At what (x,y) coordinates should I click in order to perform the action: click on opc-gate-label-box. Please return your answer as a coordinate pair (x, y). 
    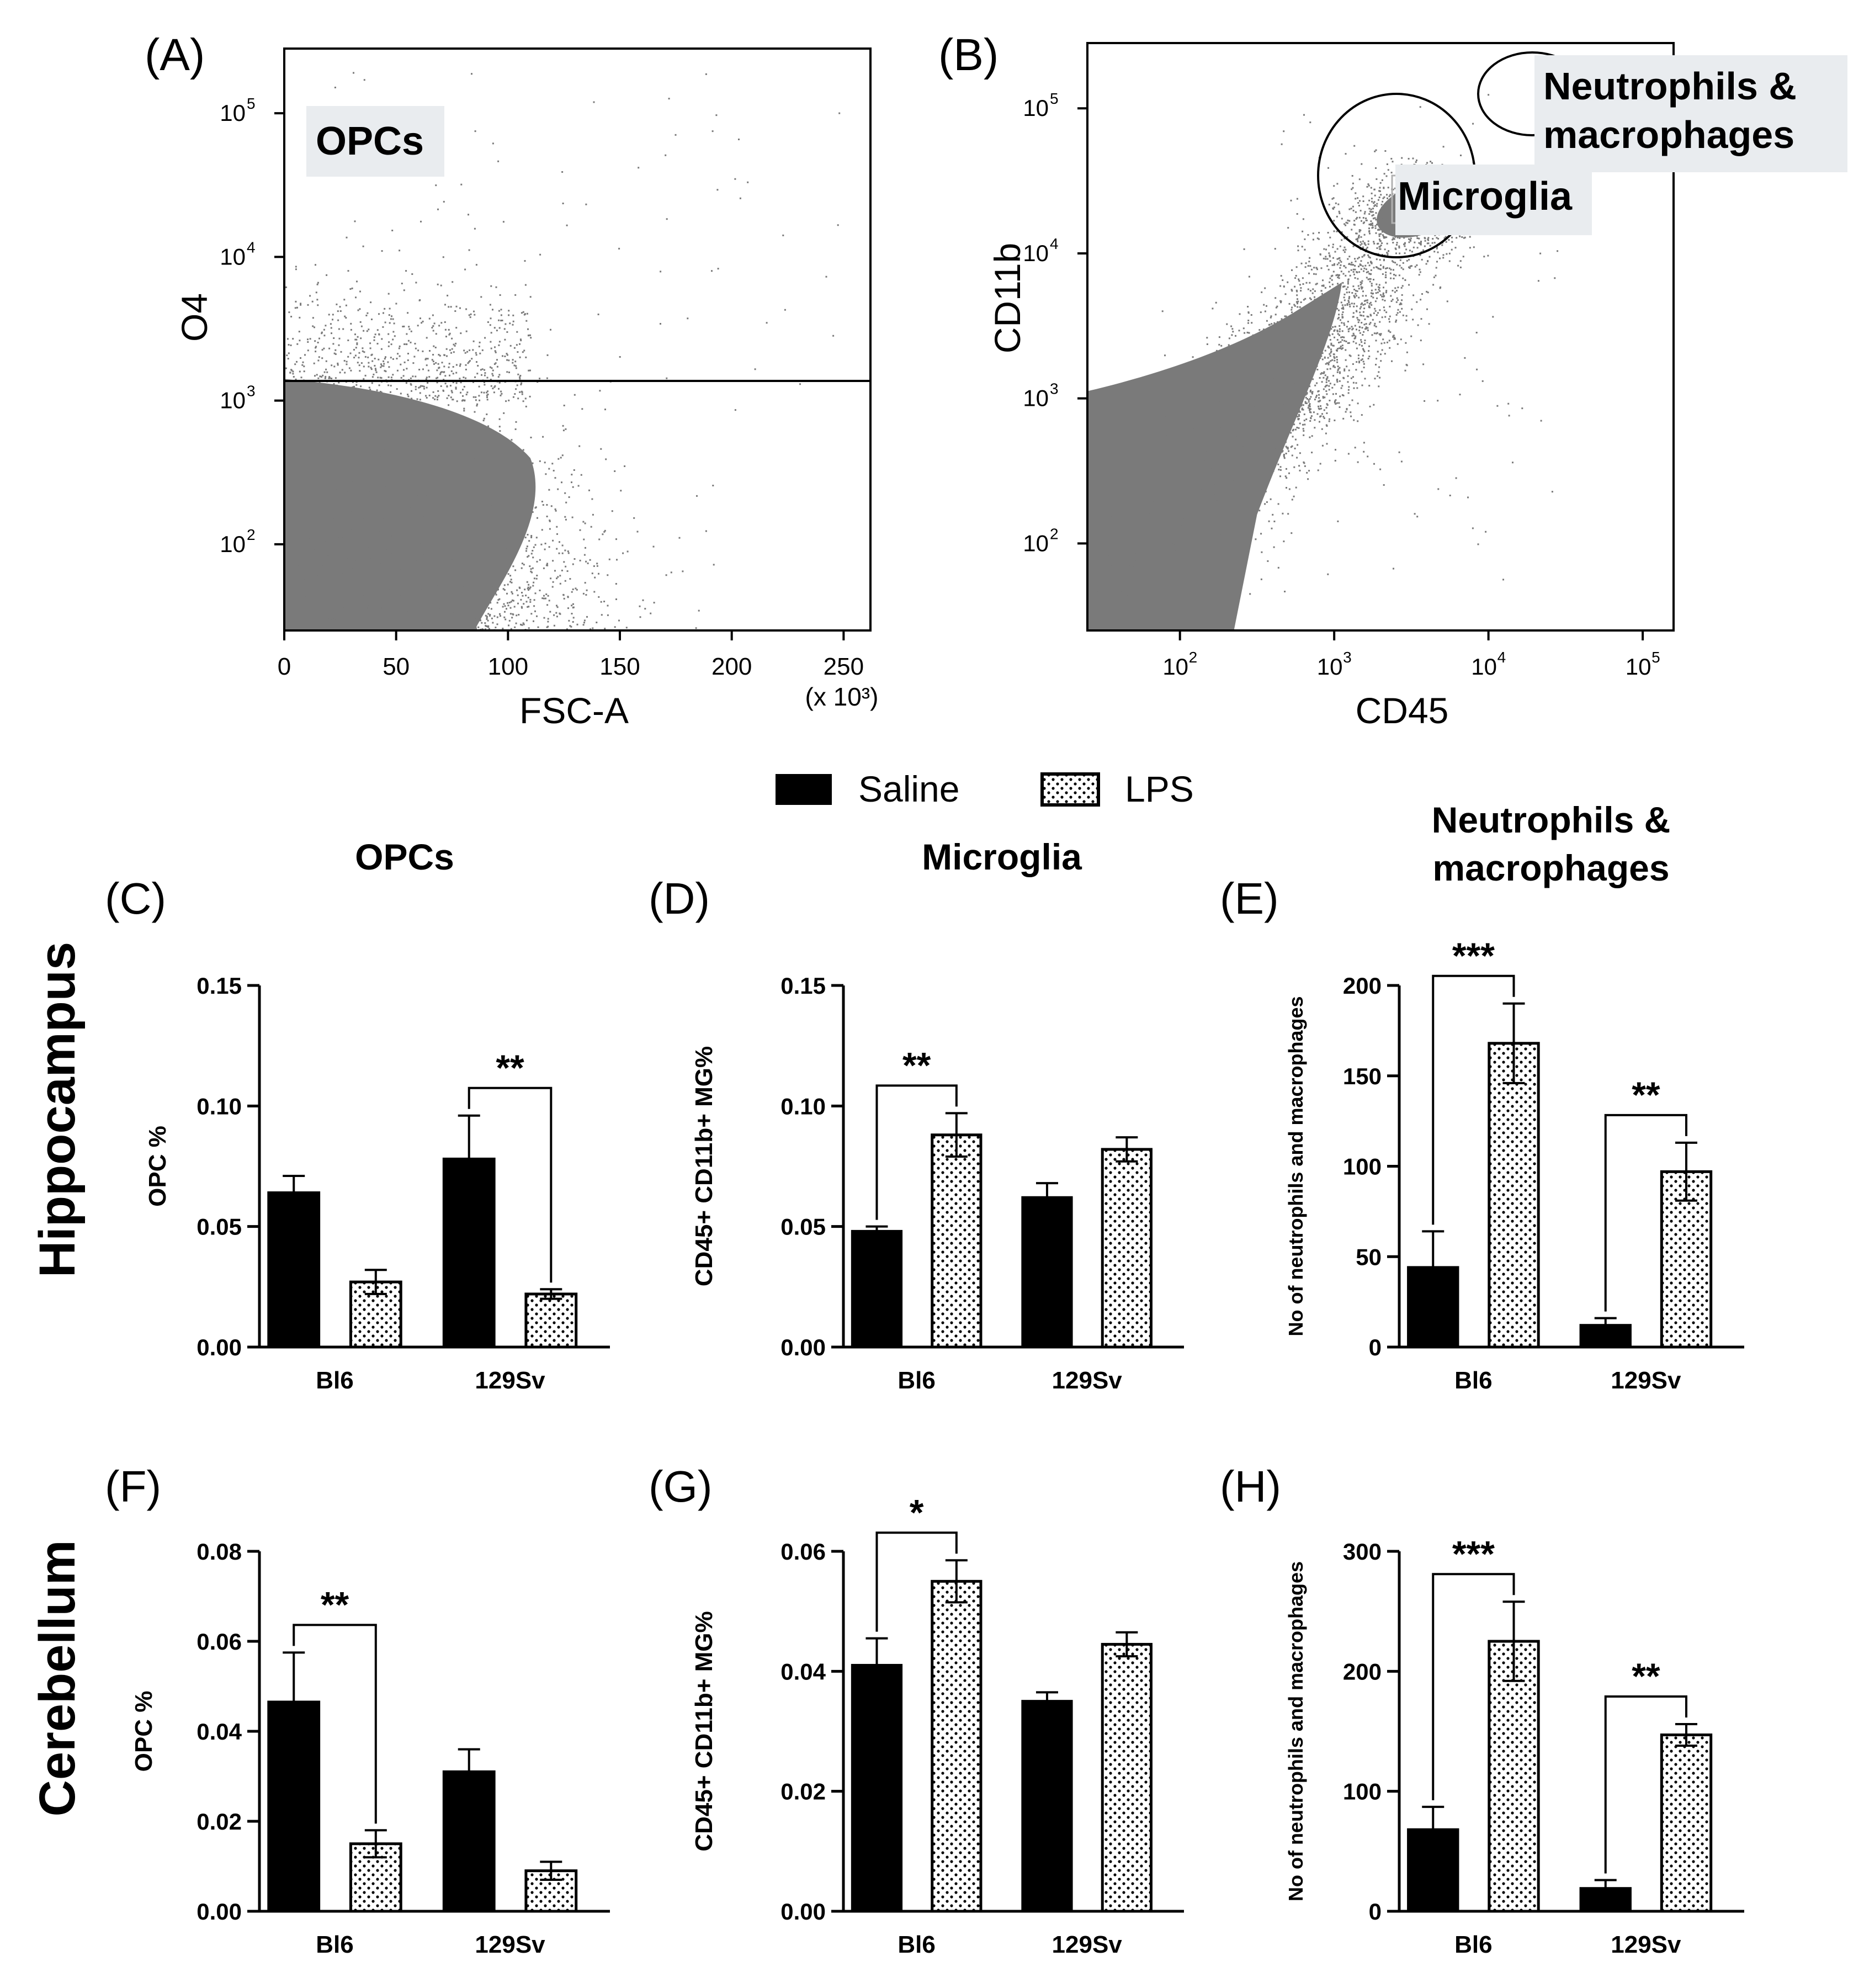
    Looking at the image, I should click on (375, 141).